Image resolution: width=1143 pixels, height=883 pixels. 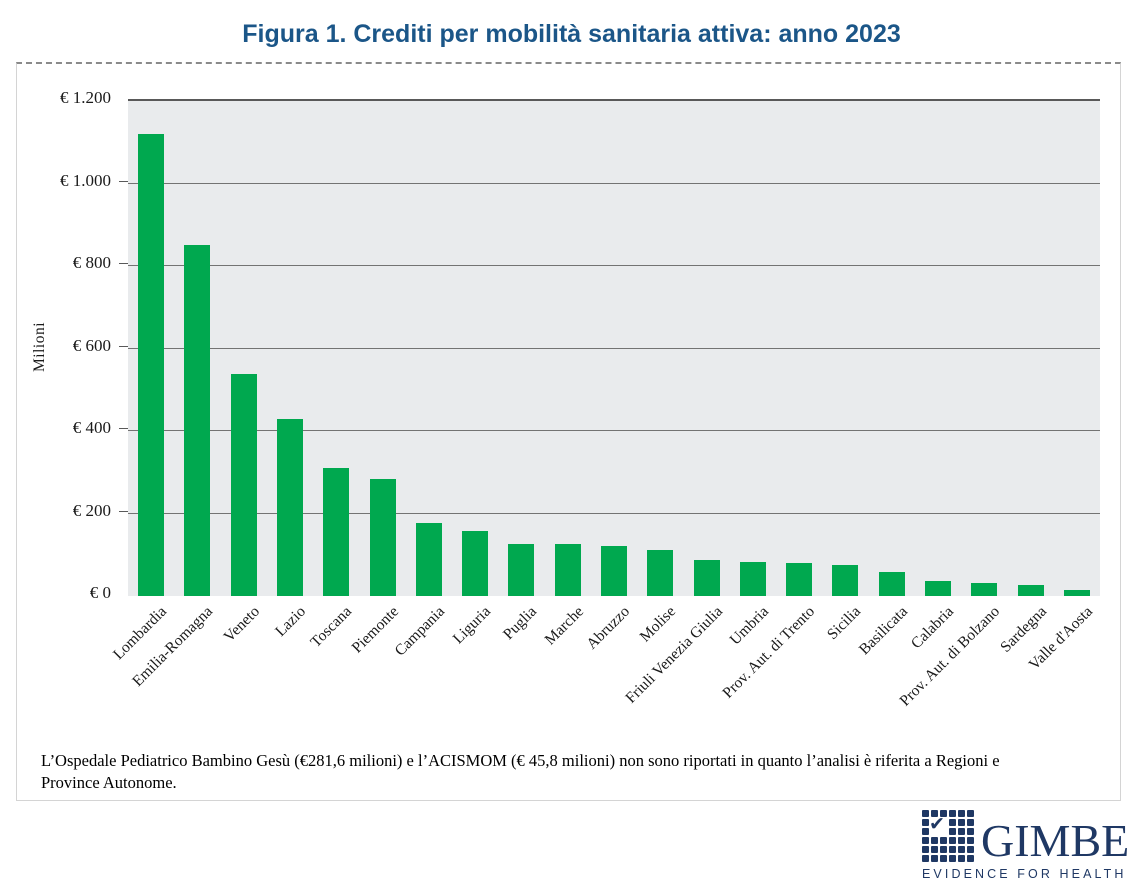 I want to click on gimbe-wordmark: GIMBE, so click(x=1055, y=840).